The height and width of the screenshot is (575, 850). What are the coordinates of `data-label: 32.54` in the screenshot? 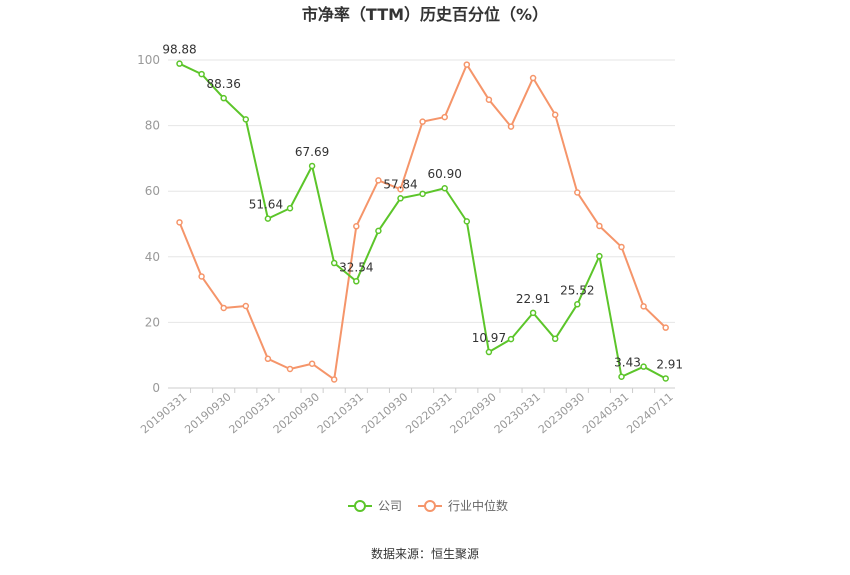 It's located at (356, 267).